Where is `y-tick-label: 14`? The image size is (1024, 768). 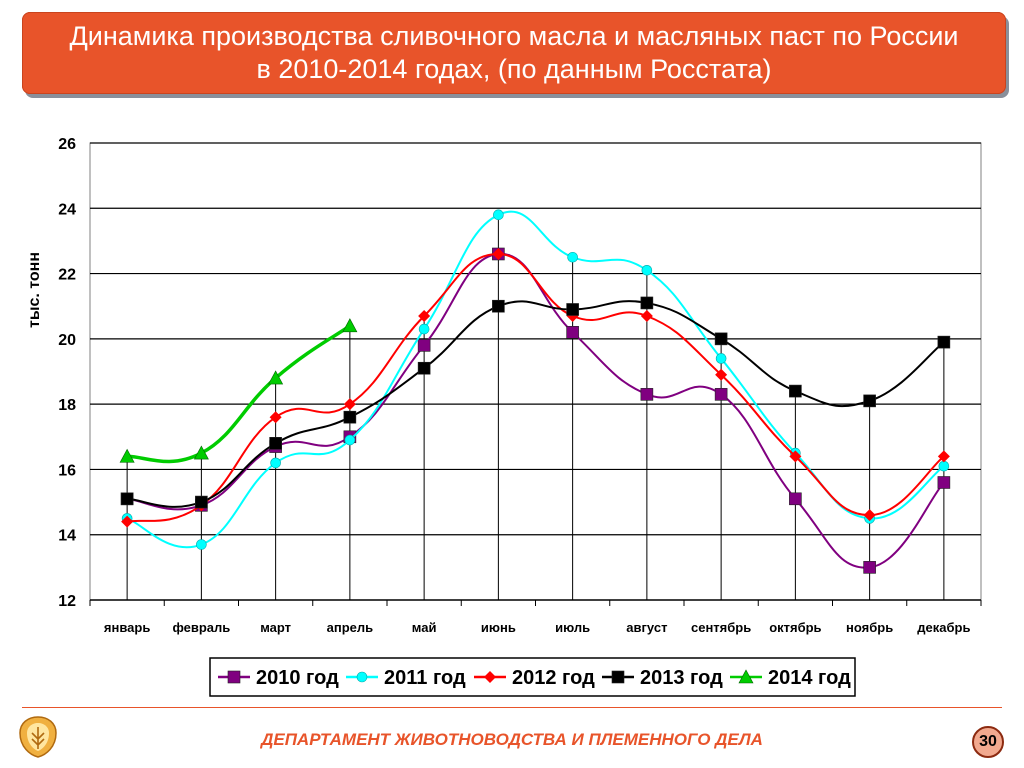
y-tick-label: 14 is located at coordinates (67, 536).